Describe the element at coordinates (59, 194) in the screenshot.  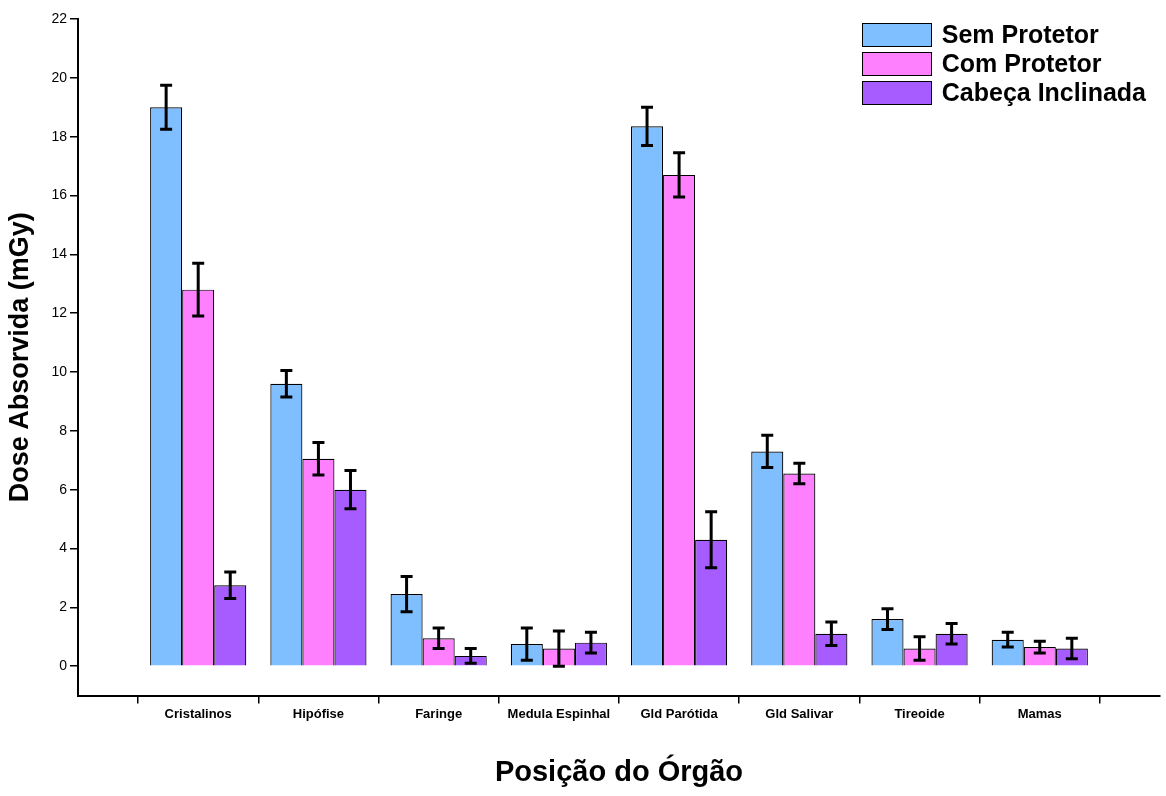
I see `y-tick-label: 16` at that location.